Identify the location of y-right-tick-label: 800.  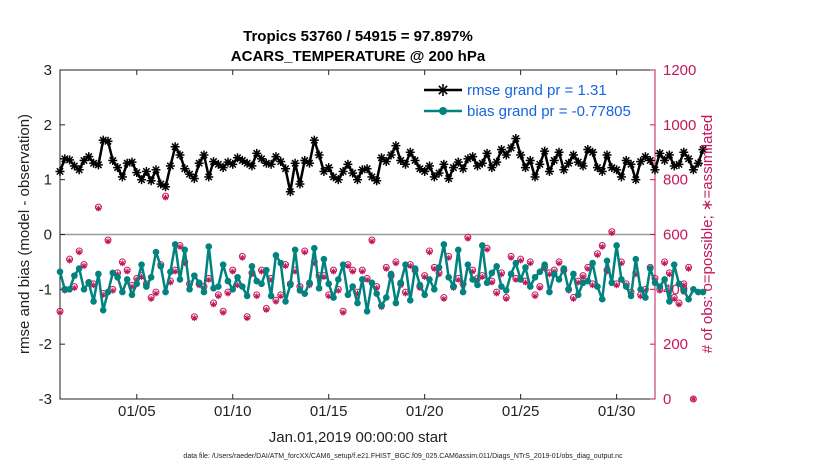
(675, 180).